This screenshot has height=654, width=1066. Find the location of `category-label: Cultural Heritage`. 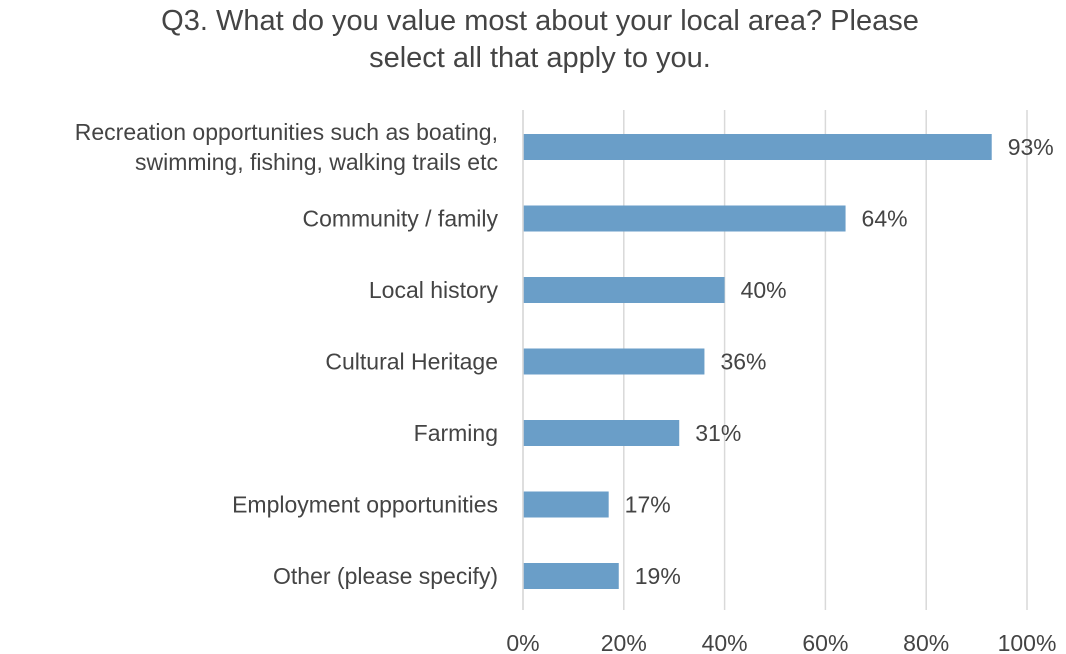

category-label: Cultural Heritage is located at coordinates (411, 362).